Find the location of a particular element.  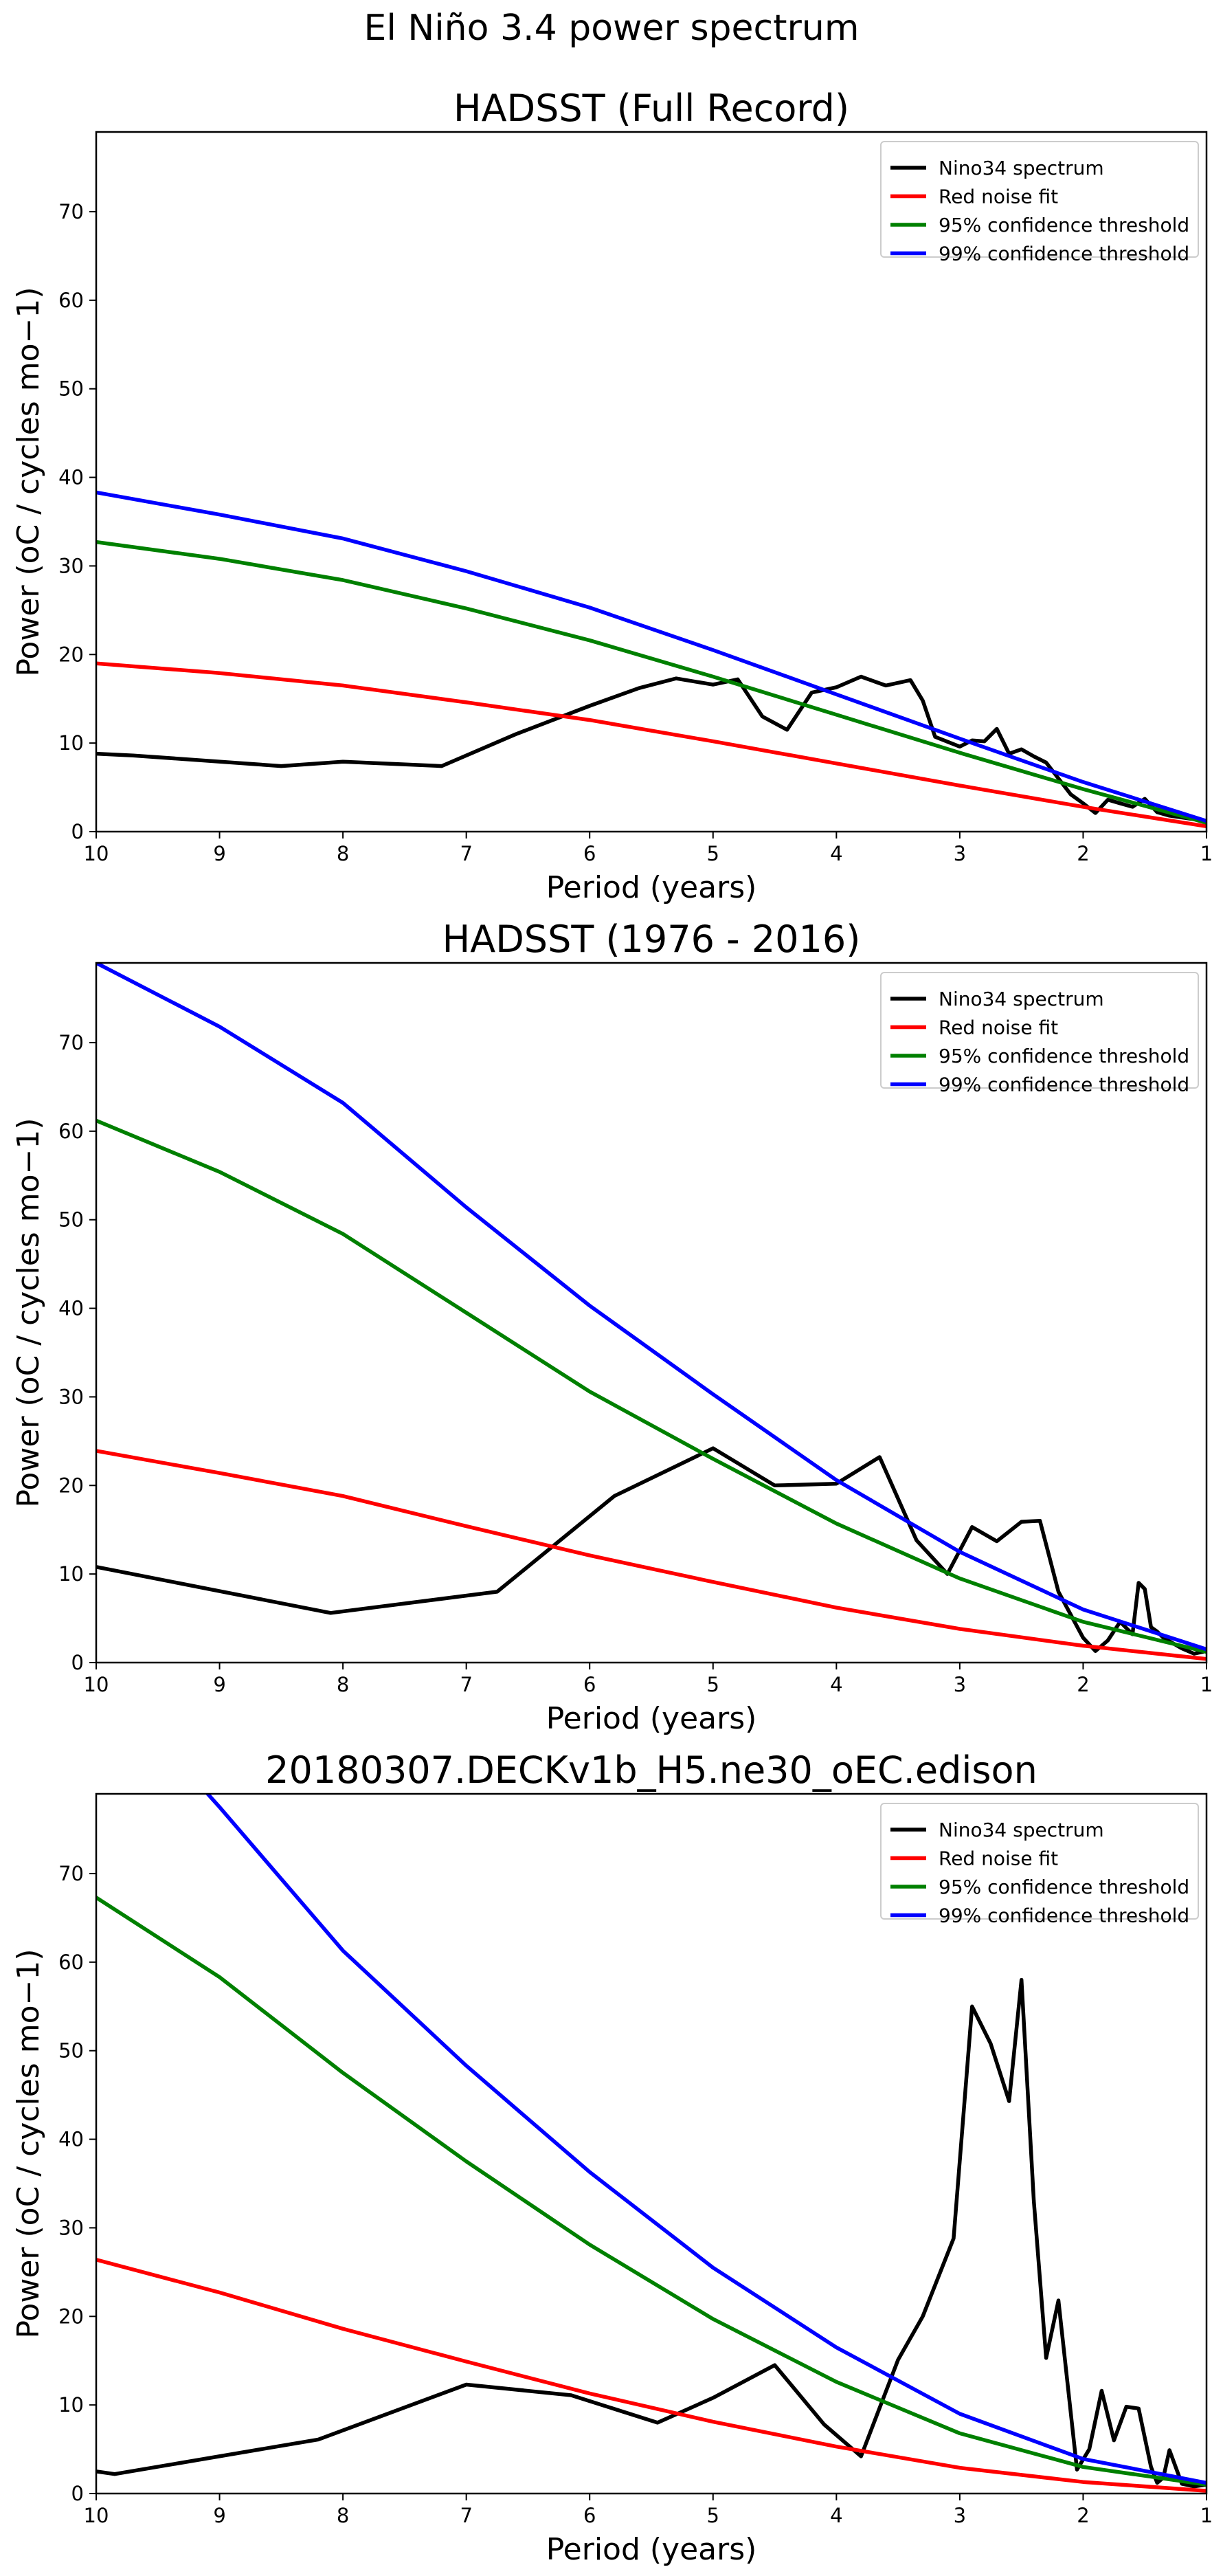

chart-title: 20180307.DECKv1b_H5.ne30_oEC.edison is located at coordinates (651, 1770).